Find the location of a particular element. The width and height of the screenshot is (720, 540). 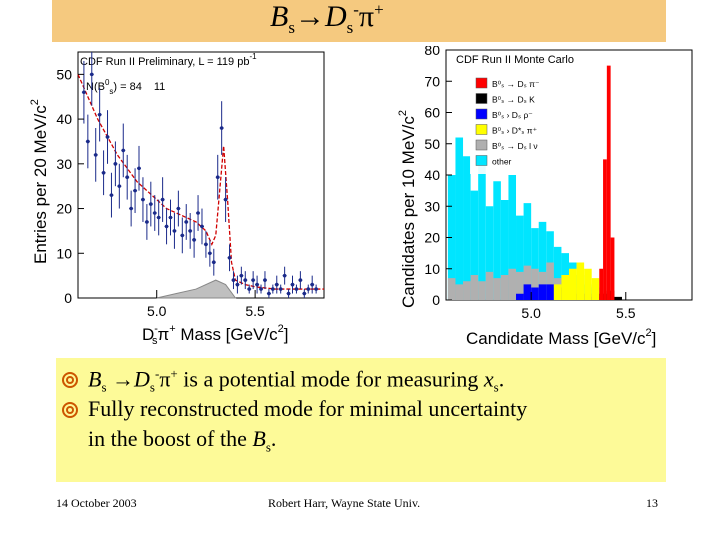

plot2-bar-signal is located at coordinates (601, 284).